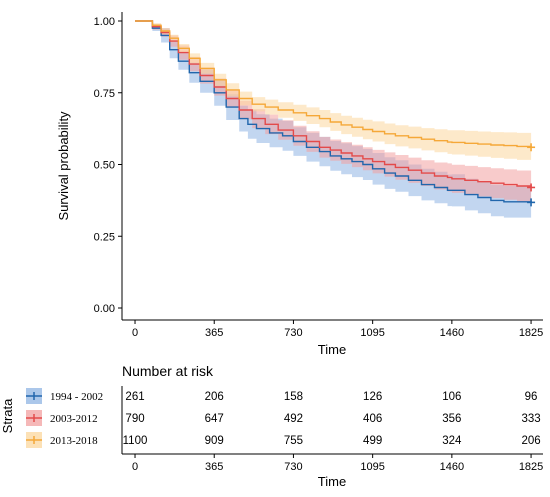 This screenshot has height=497, width=550. I want to click on y-tick-label-2: 0.50, so click(104, 166).